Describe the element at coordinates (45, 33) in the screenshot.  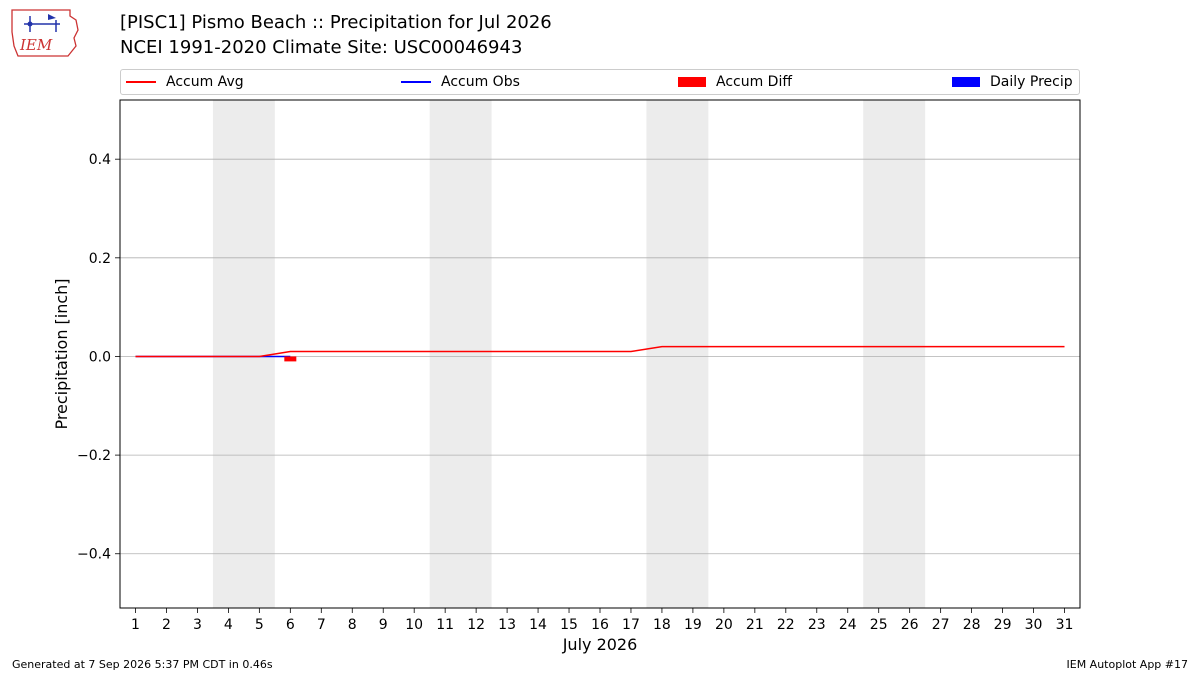
I see `iem-logo: IEM` at that location.